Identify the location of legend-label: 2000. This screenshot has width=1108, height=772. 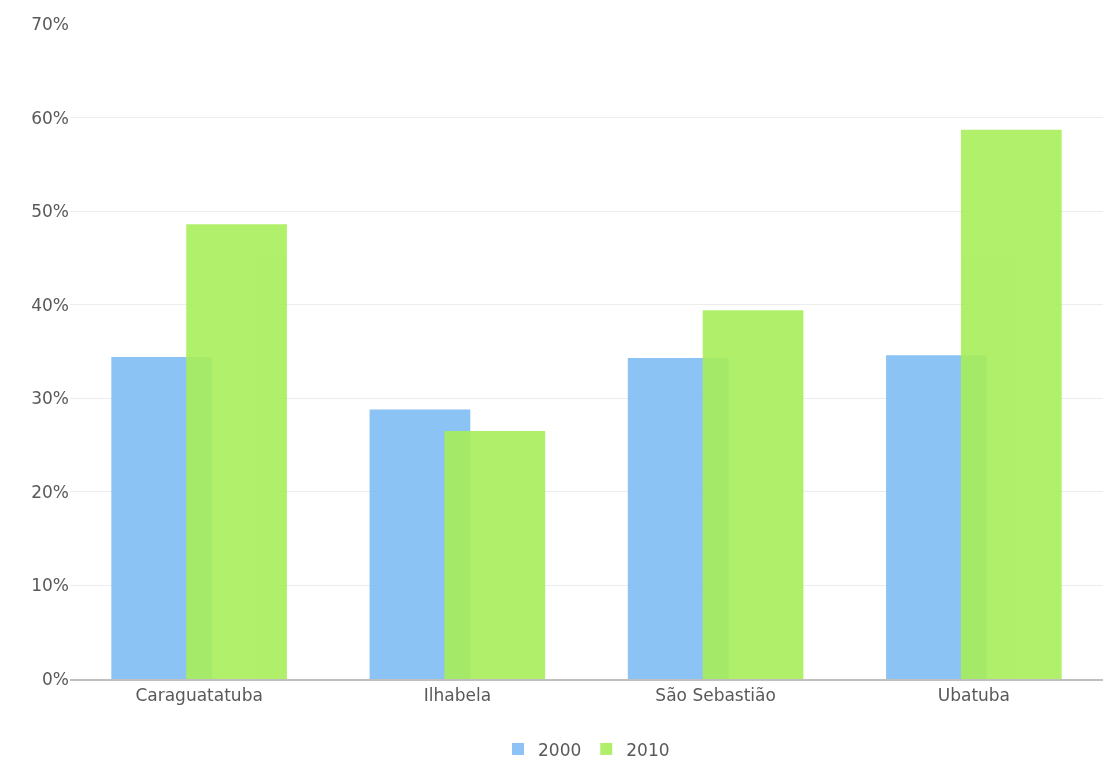
(560, 749).